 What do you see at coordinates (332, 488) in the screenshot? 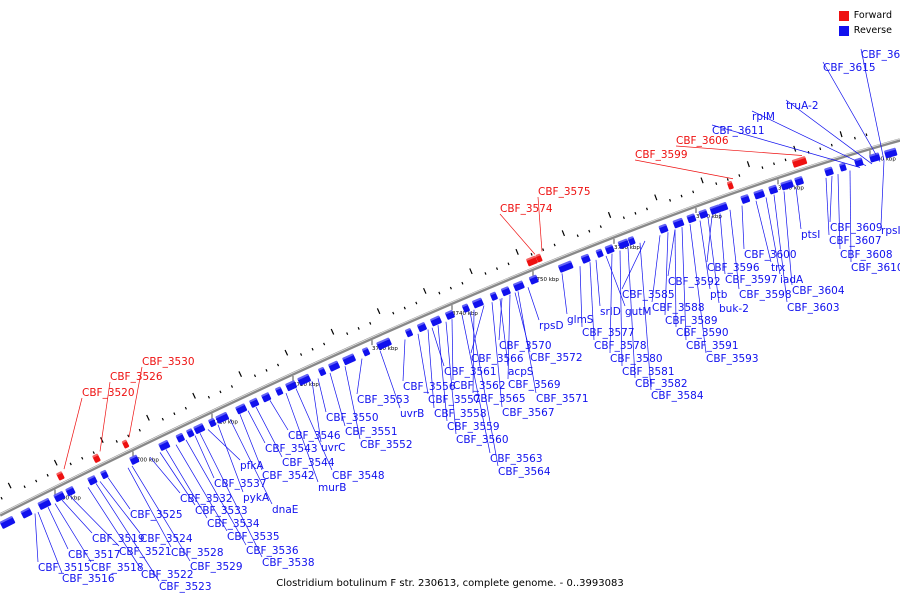
I see `gene-label-murB: murB` at bounding box center [332, 488].